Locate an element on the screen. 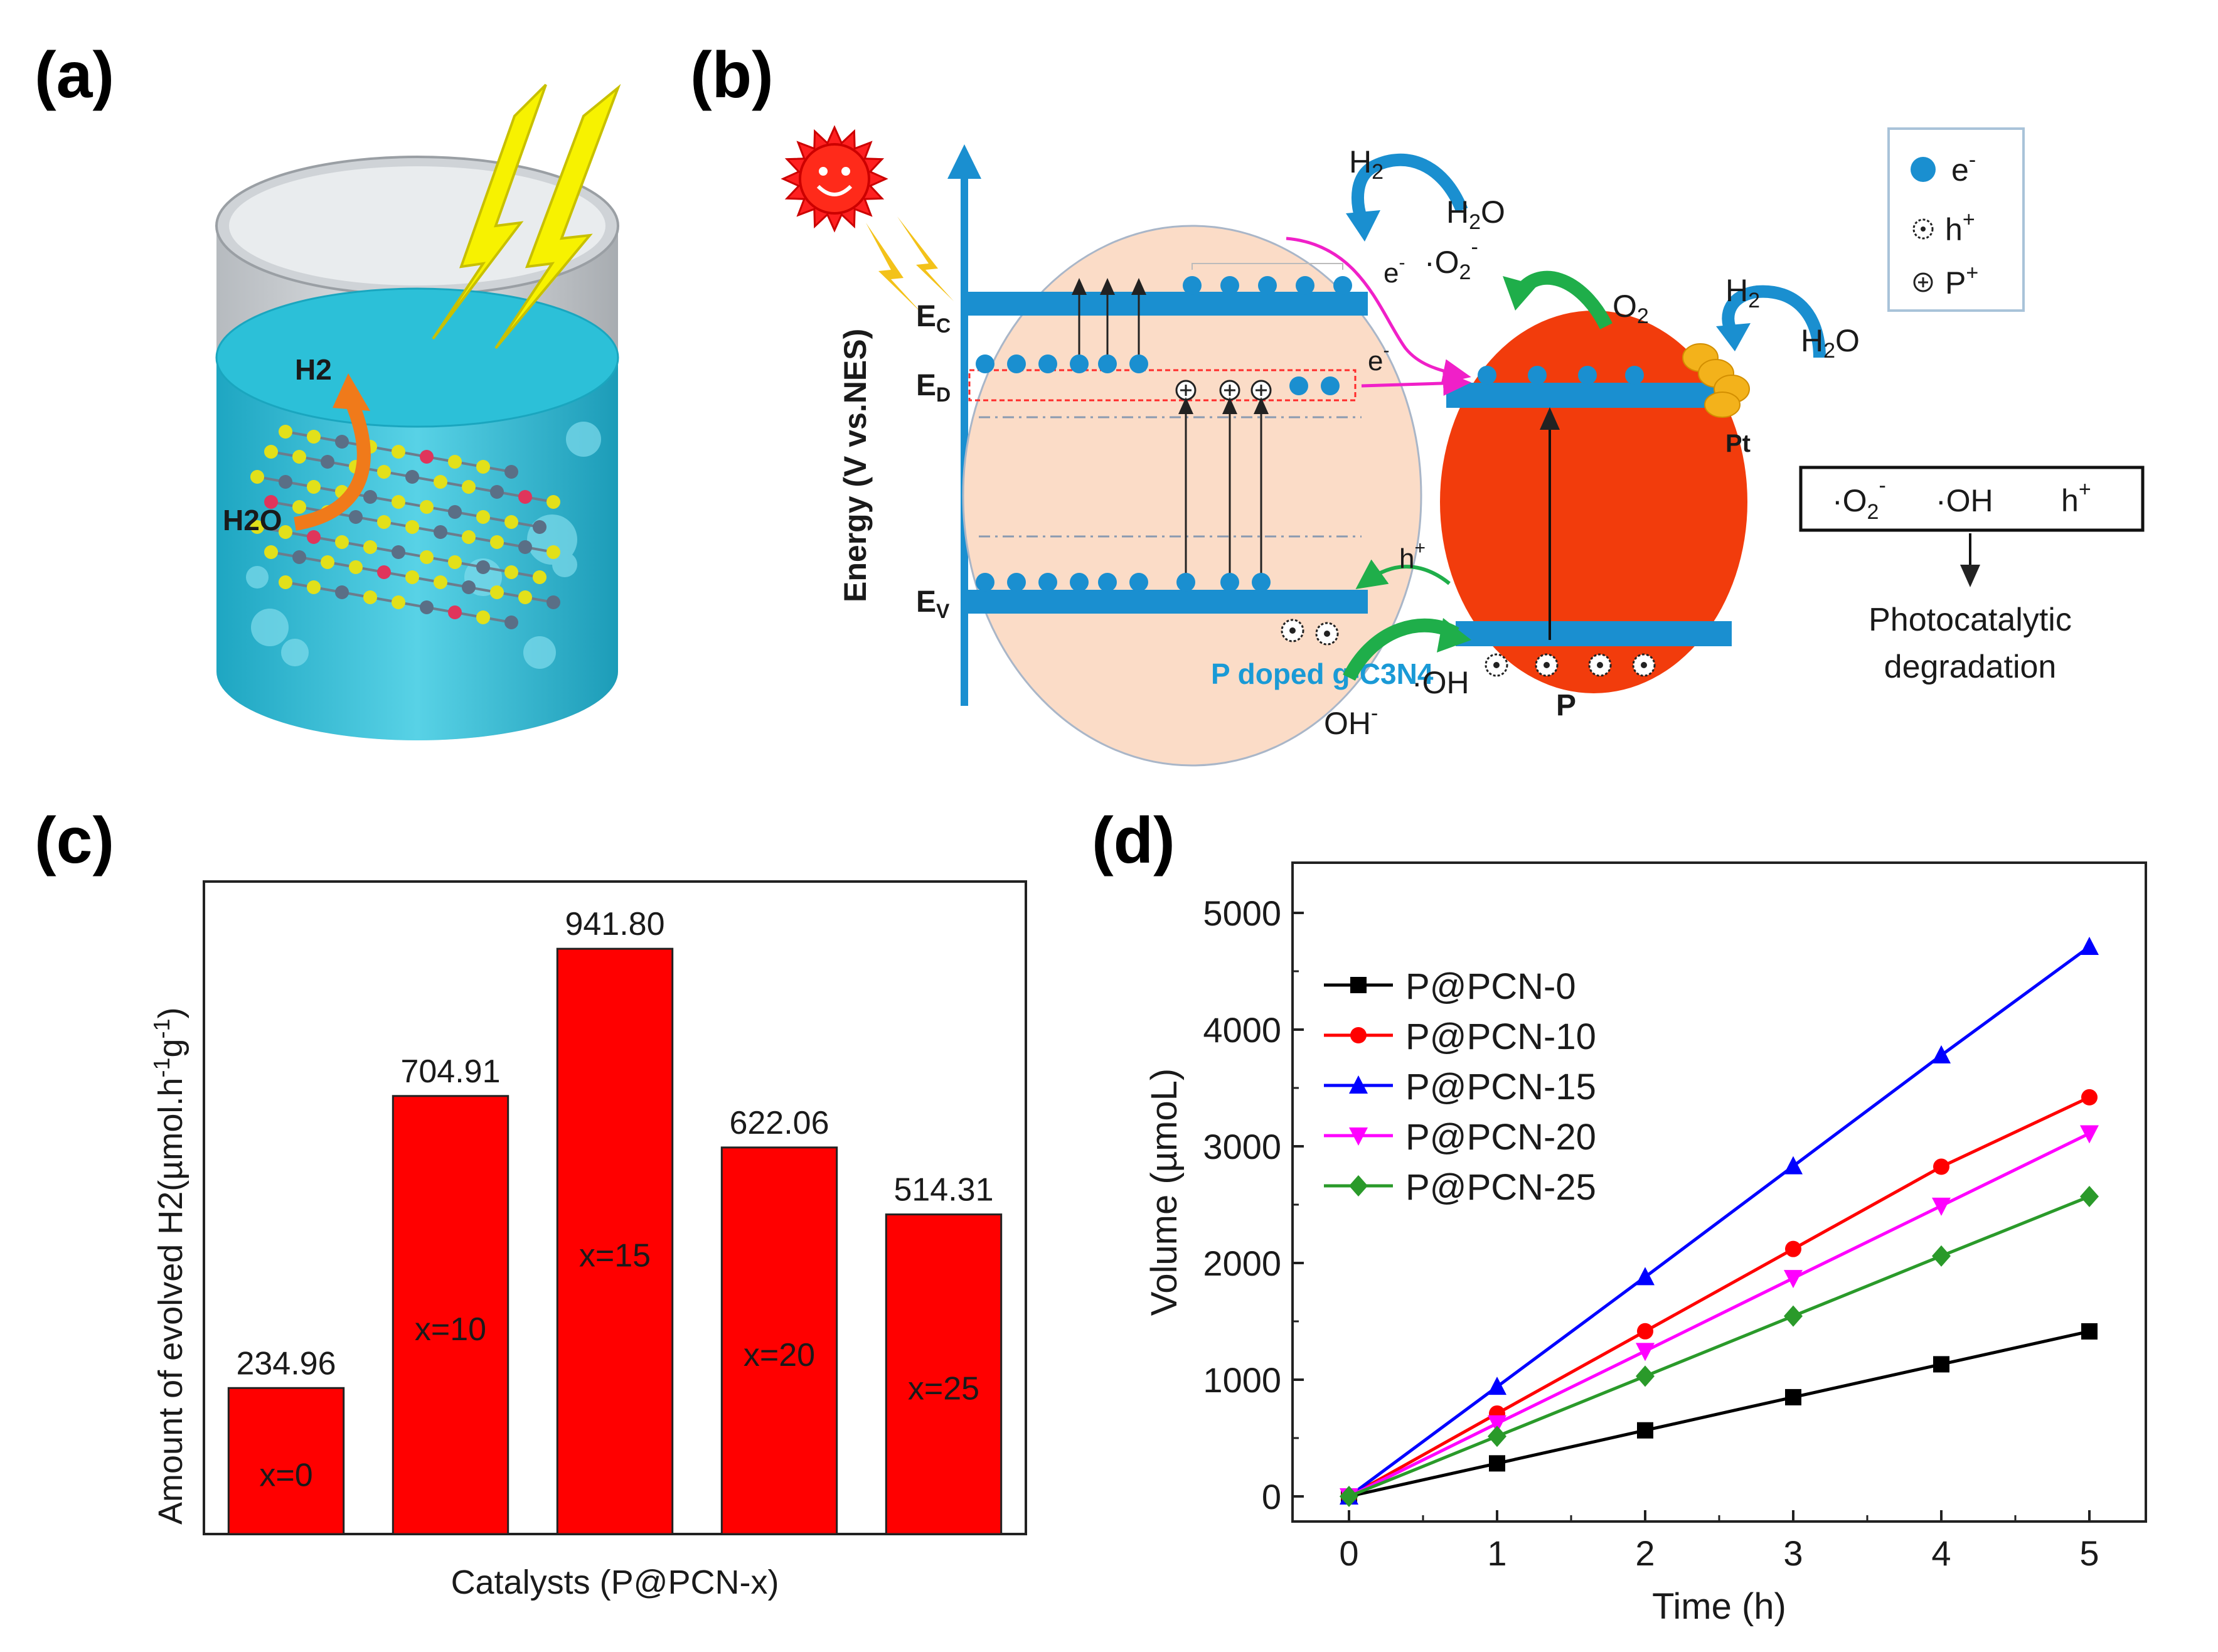 This screenshot has width=2218, height=1652. water-body is located at coordinates (417, 549).